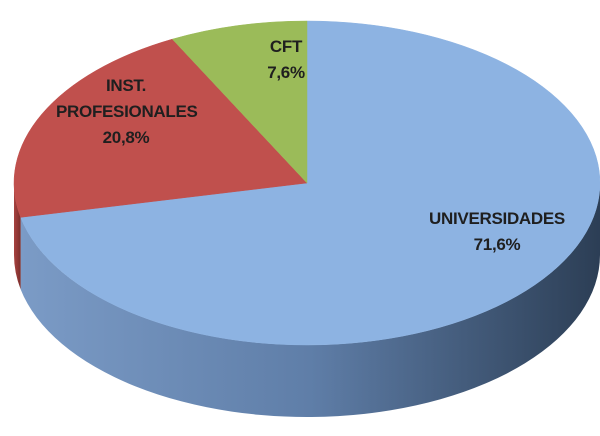 The height and width of the screenshot is (436, 600). Describe the element at coordinates (126, 137) in the screenshot. I see `value-label: 20,8%` at that location.